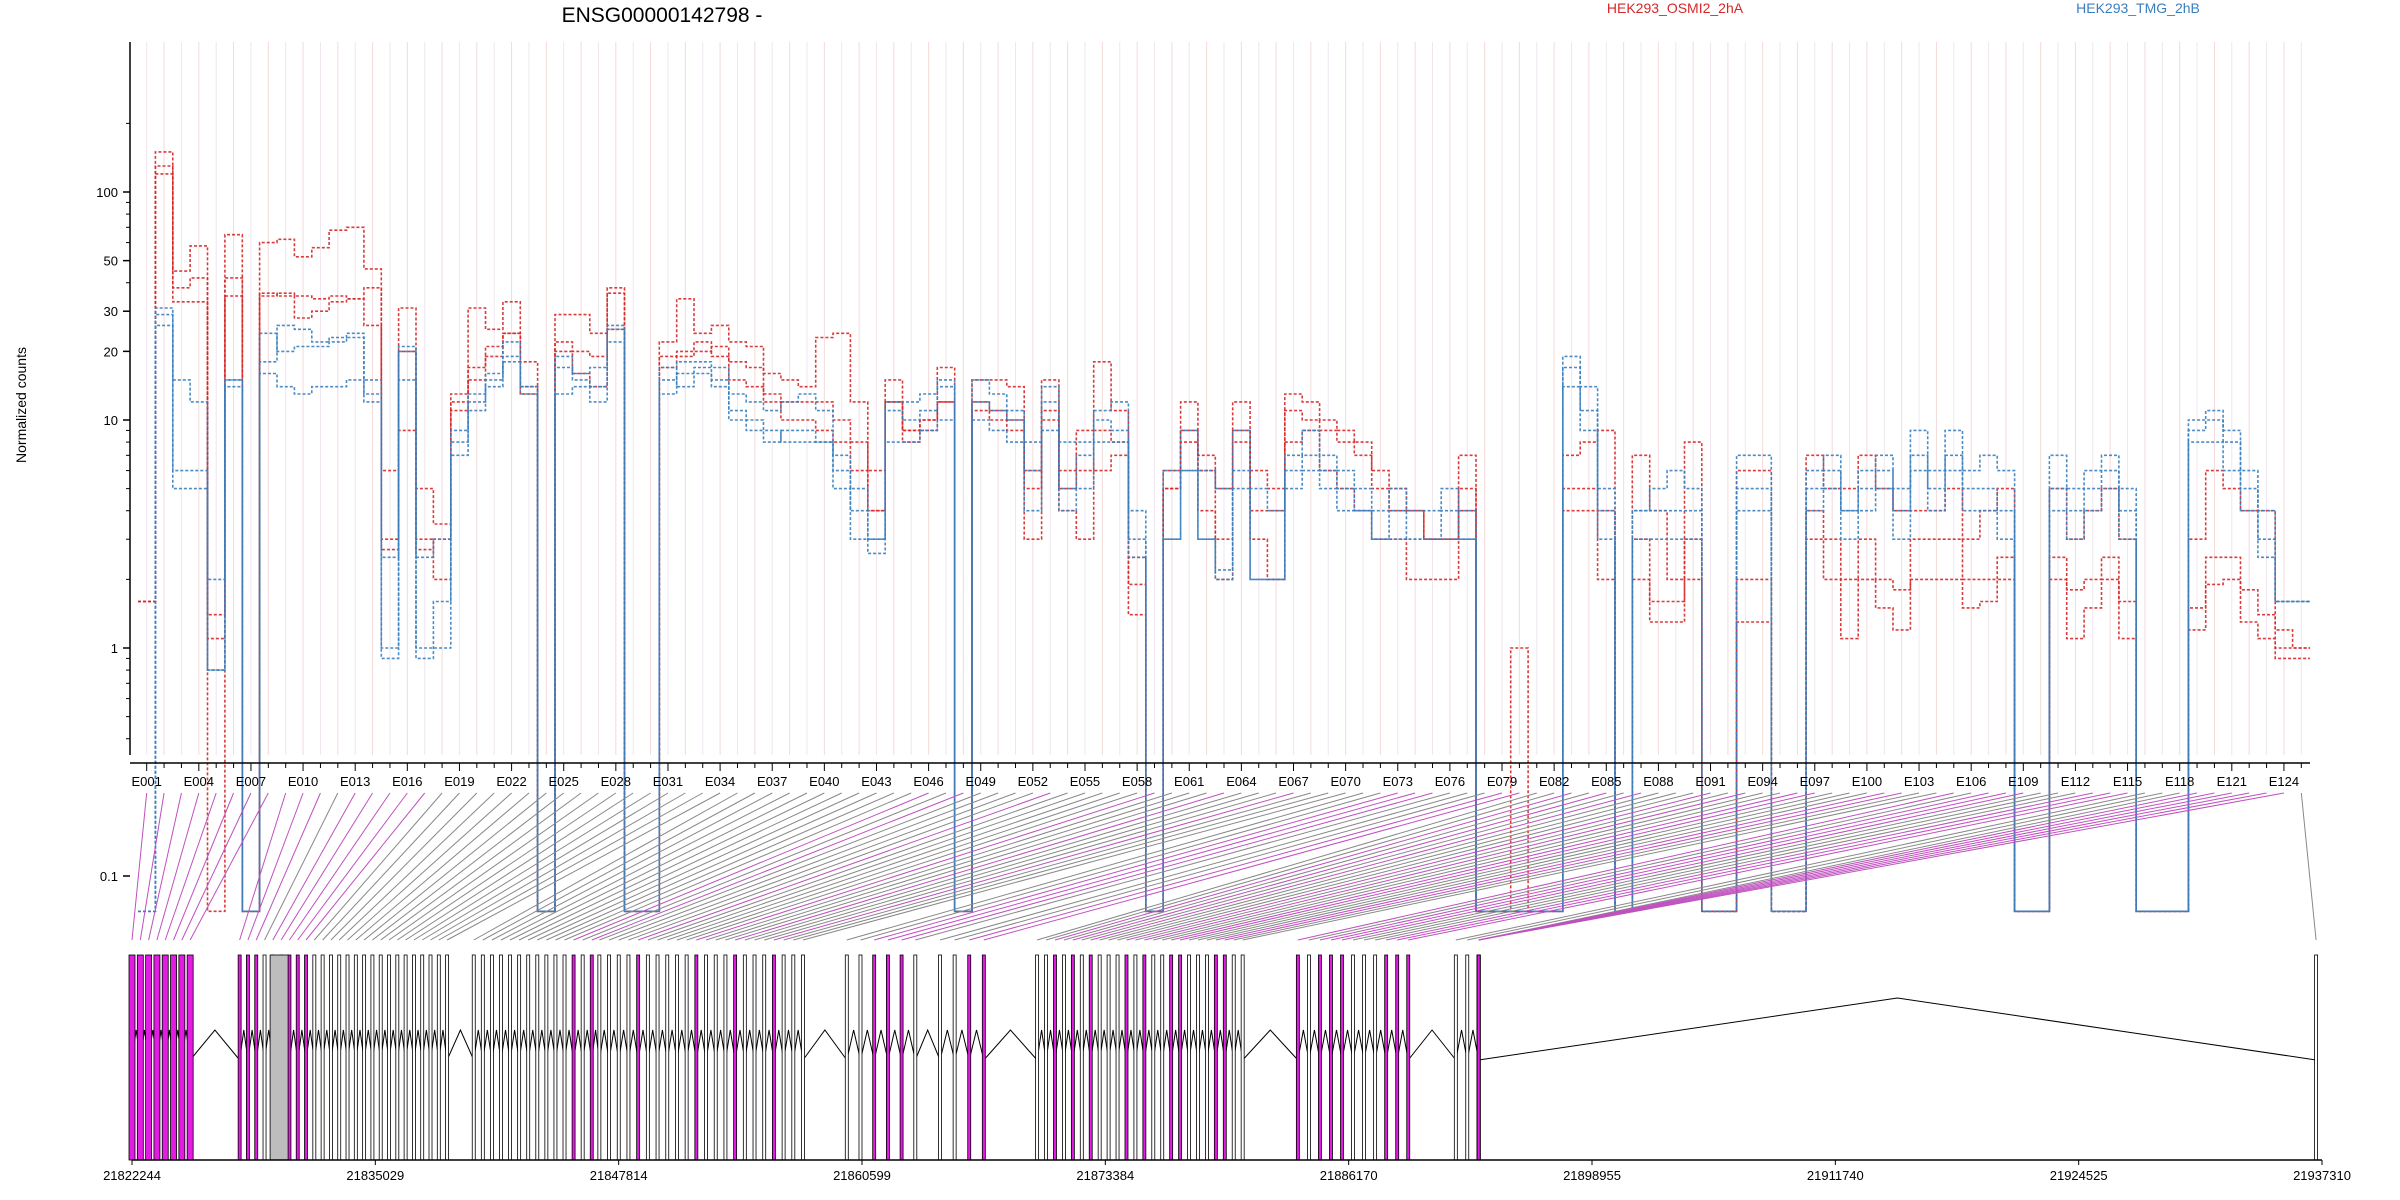  Describe the element at coordinates (375, 1175) in the screenshot. I see `genome-tick-label: 21835029` at that location.